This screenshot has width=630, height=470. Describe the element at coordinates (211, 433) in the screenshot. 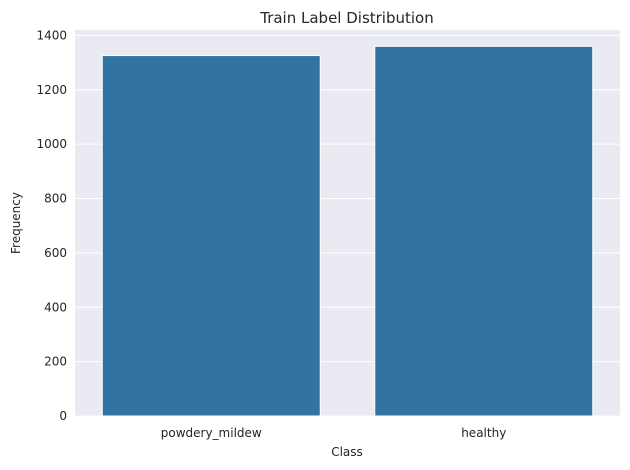

I see `x-tick-label: powdery_mildew` at that location.